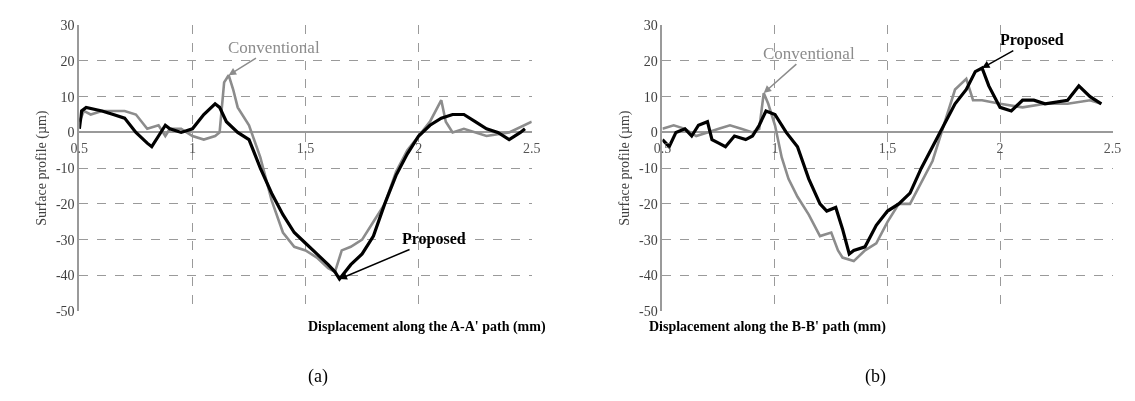 The height and width of the screenshot is (401, 1135). What do you see at coordinates (427, 327) in the screenshot?
I see `x-axis-title: Displacement along the A-A' path (mm)` at bounding box center [427, 327].